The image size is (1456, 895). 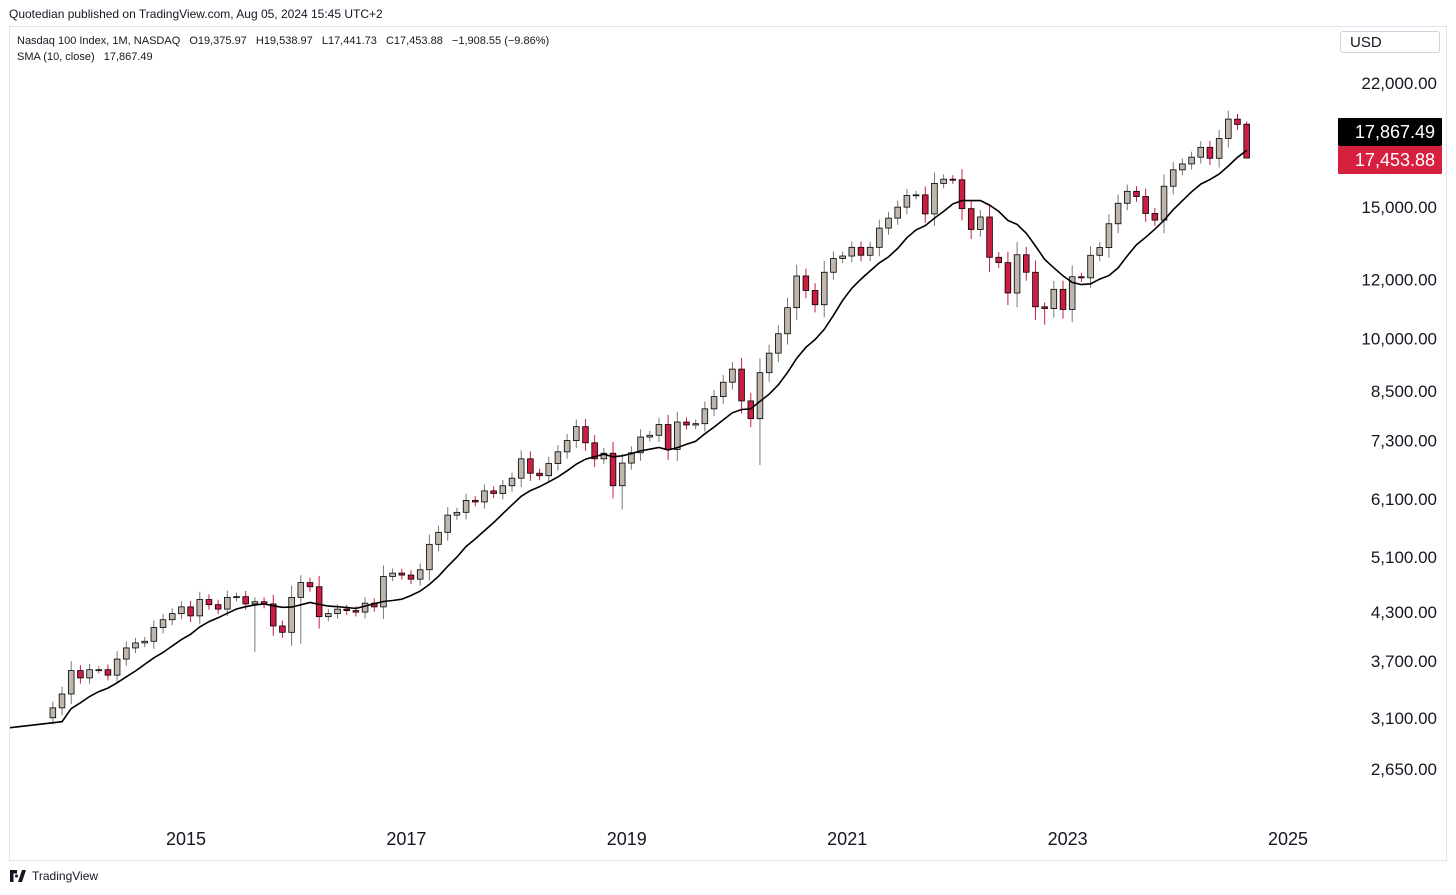 What do you see at coordinates (54, 876) in the screenshot?
I see `tradingview-footer: TradingView` at bounding box center [54, 876].